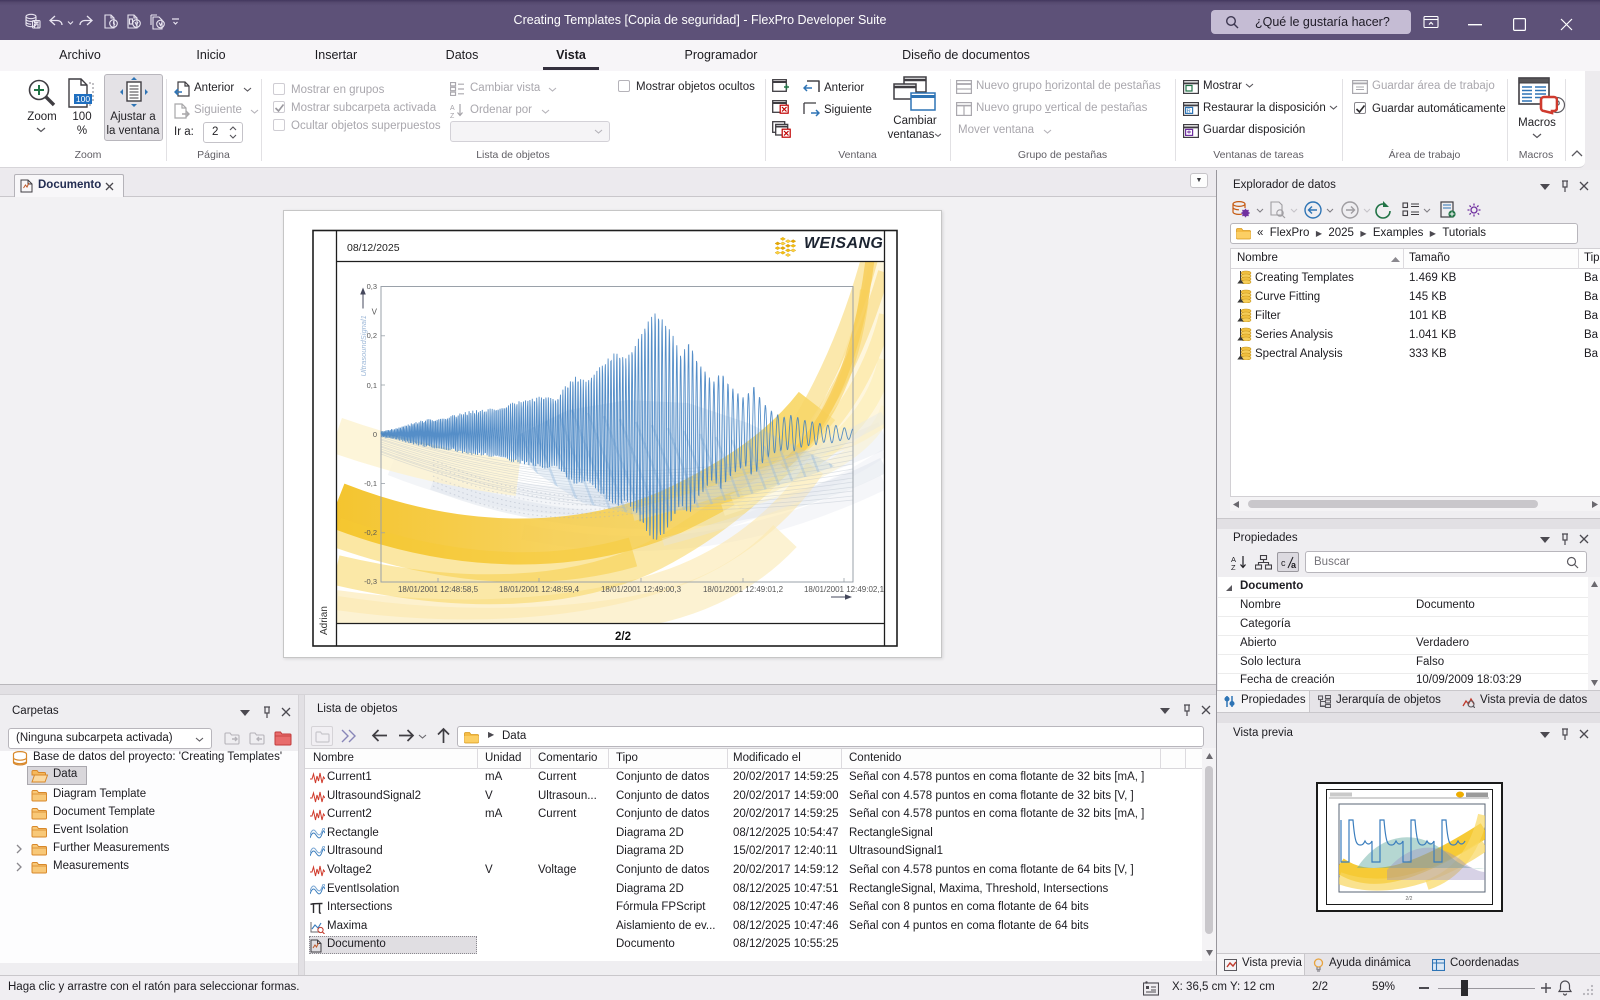 This screenshot has width=1600, height=1000. I want to click on svg-text: R, so click(1189, 112).